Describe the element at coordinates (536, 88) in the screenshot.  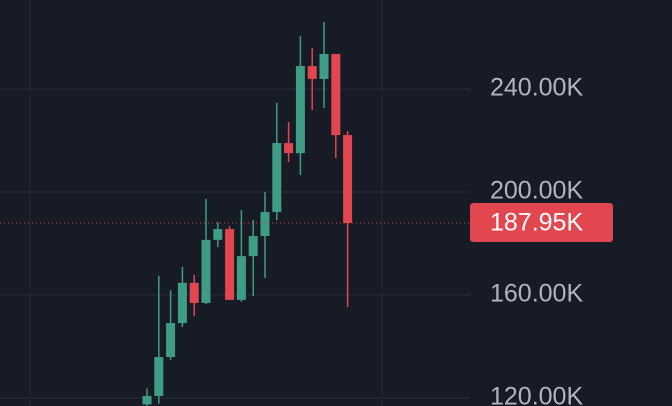
I see `y-tick-label: 240.00K` at that location.